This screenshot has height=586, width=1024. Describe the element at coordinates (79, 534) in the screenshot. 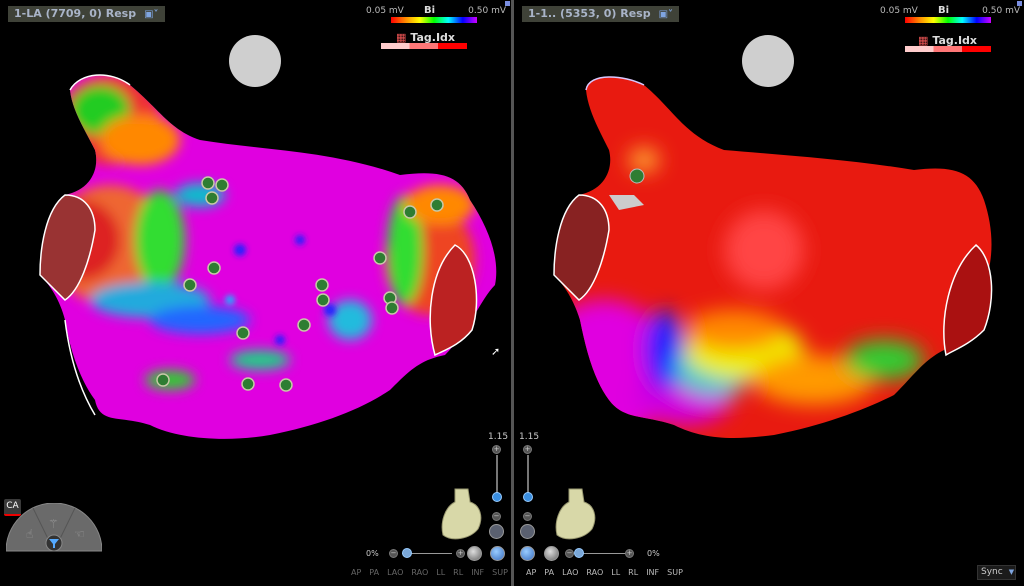

I see `hand-point-icon: ☜` at that location.